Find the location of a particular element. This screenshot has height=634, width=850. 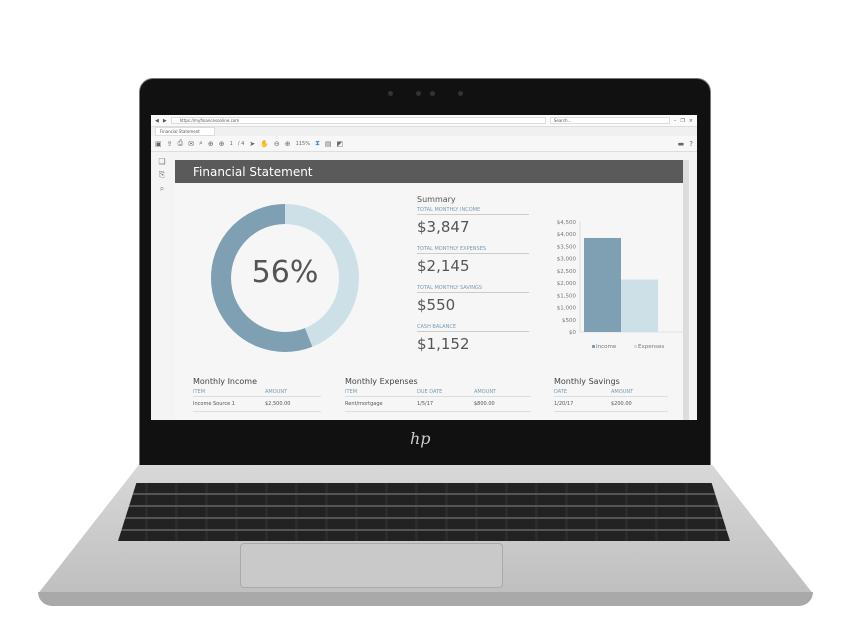

zoom-in-icon: ⊕ is located at coordinates (287, 143).